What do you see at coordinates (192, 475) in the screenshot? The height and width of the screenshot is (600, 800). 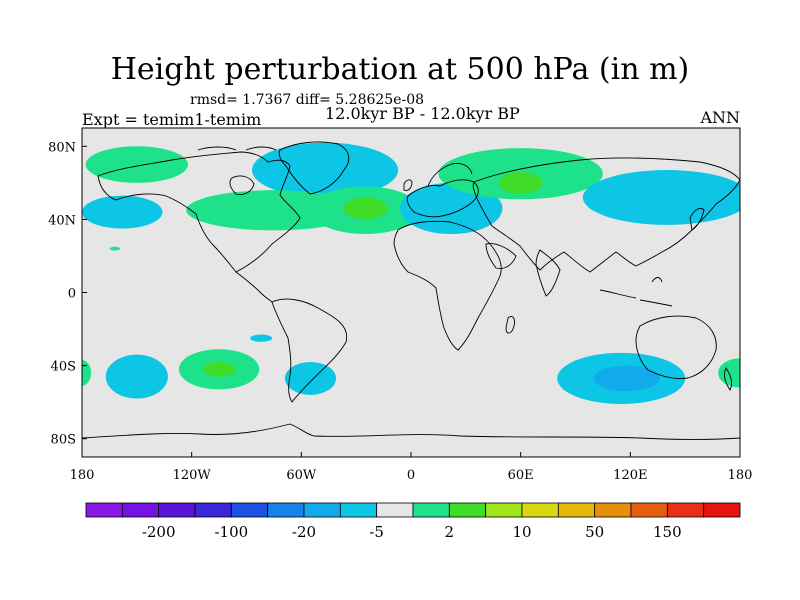 I see `x-tick-label: 120W` at bounding box center [192, 475].